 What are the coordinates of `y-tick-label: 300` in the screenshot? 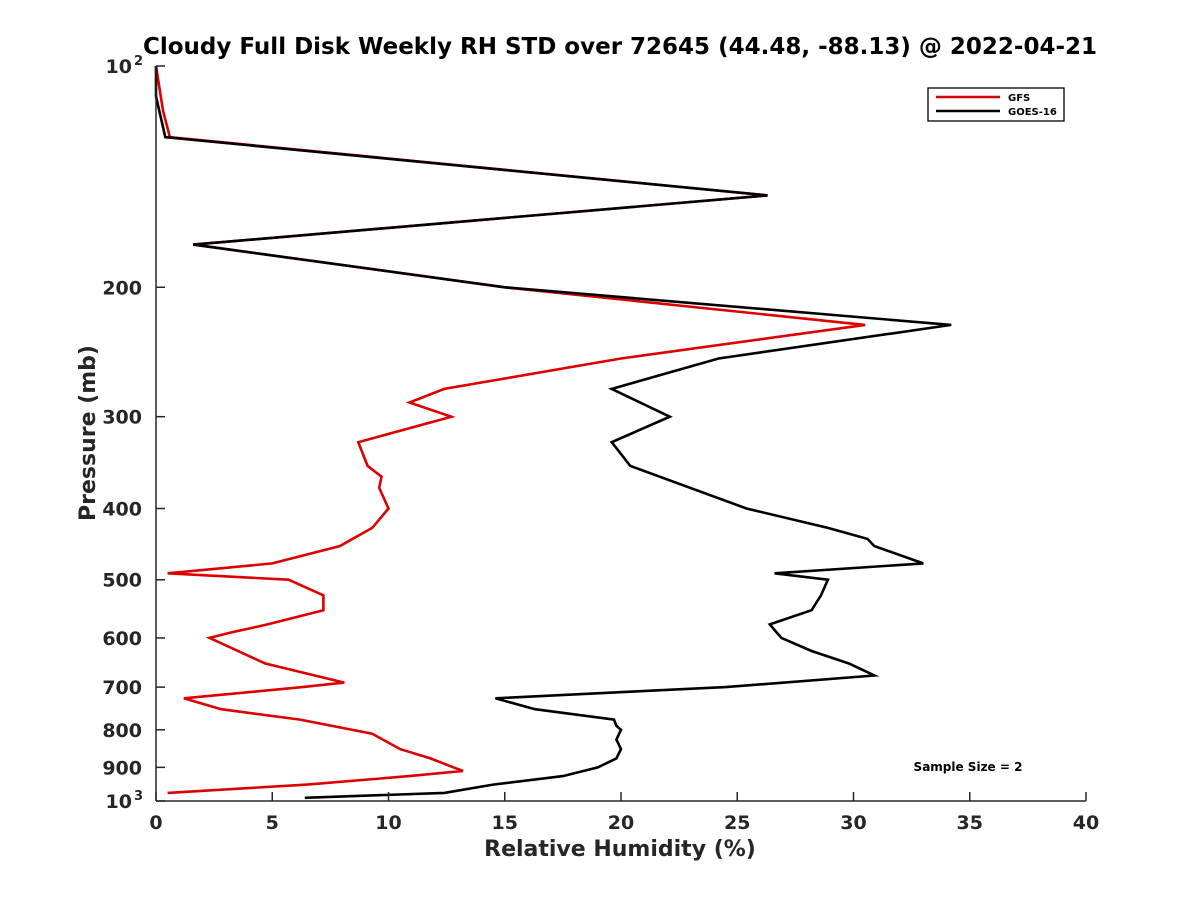 It's located at (122, 418).